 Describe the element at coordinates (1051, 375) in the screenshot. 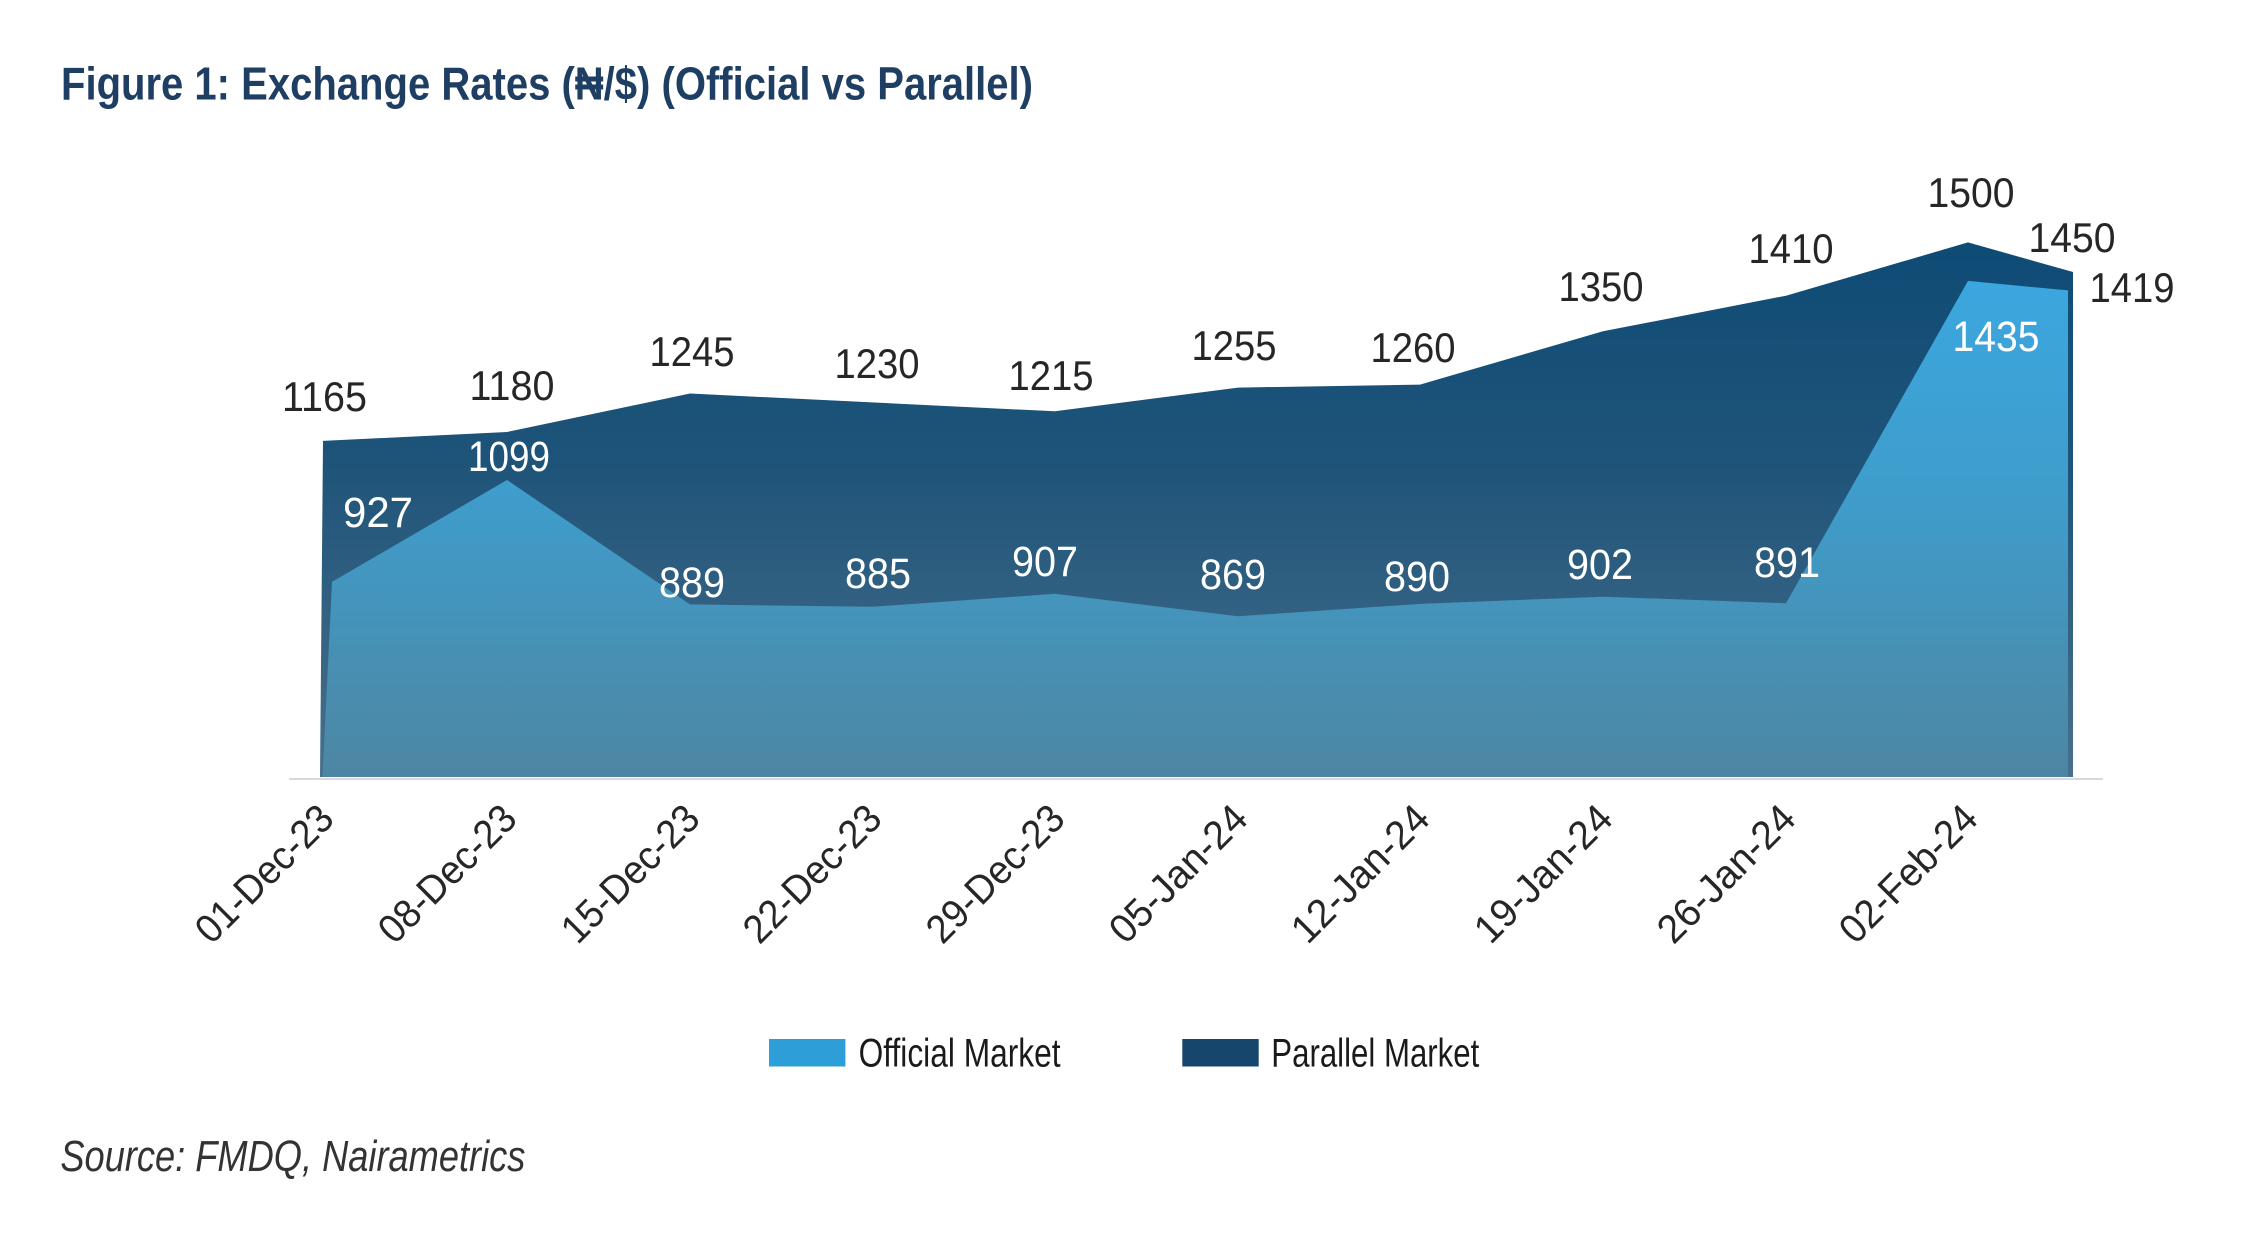

I see `svg-text: 1215` at that location.